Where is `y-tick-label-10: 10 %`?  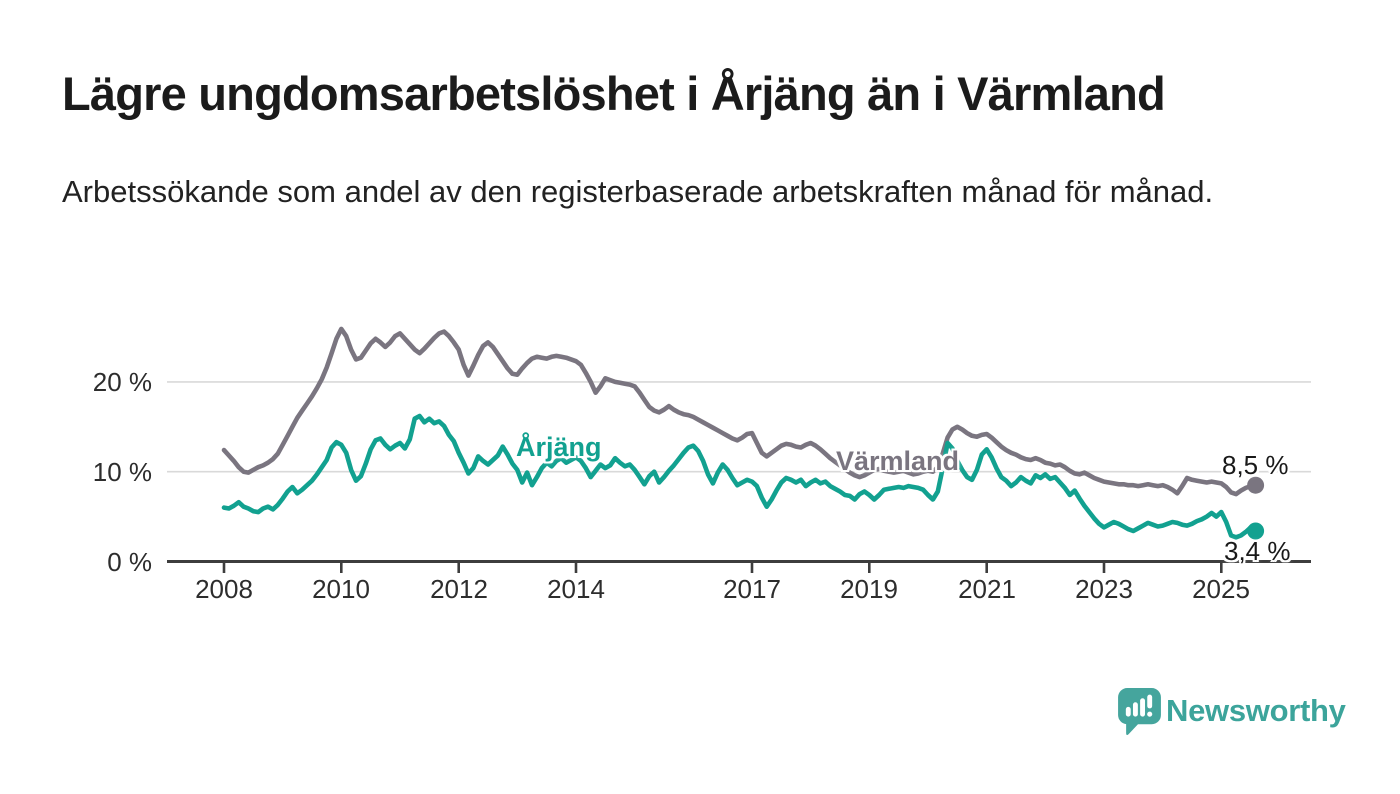
y-tick-label-10: 10 % is located at coordinates (122, 472).